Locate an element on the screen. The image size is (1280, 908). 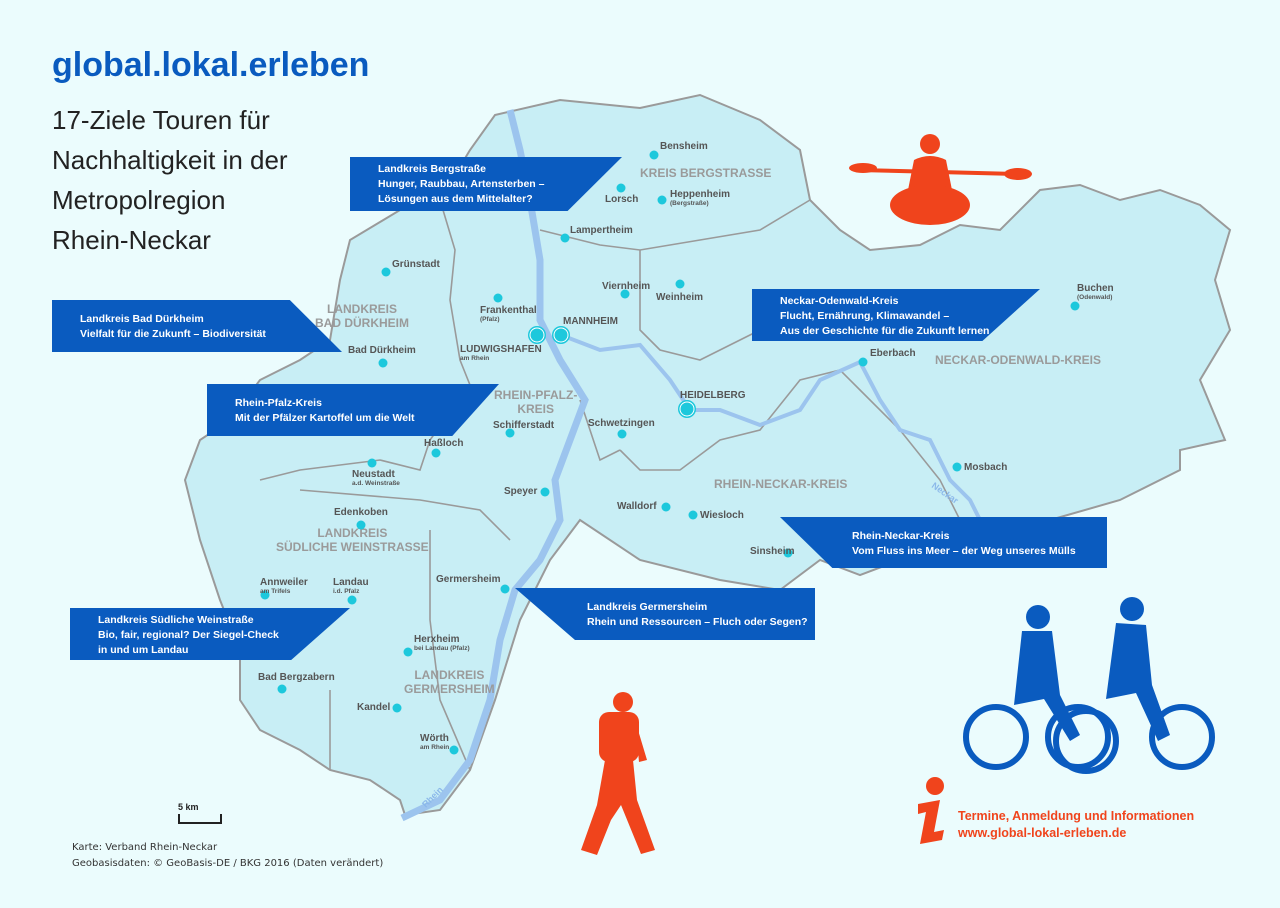
tour-topic: Vielfalt für die Zukunft – Biodiversität is located at coordinates (173, 334).